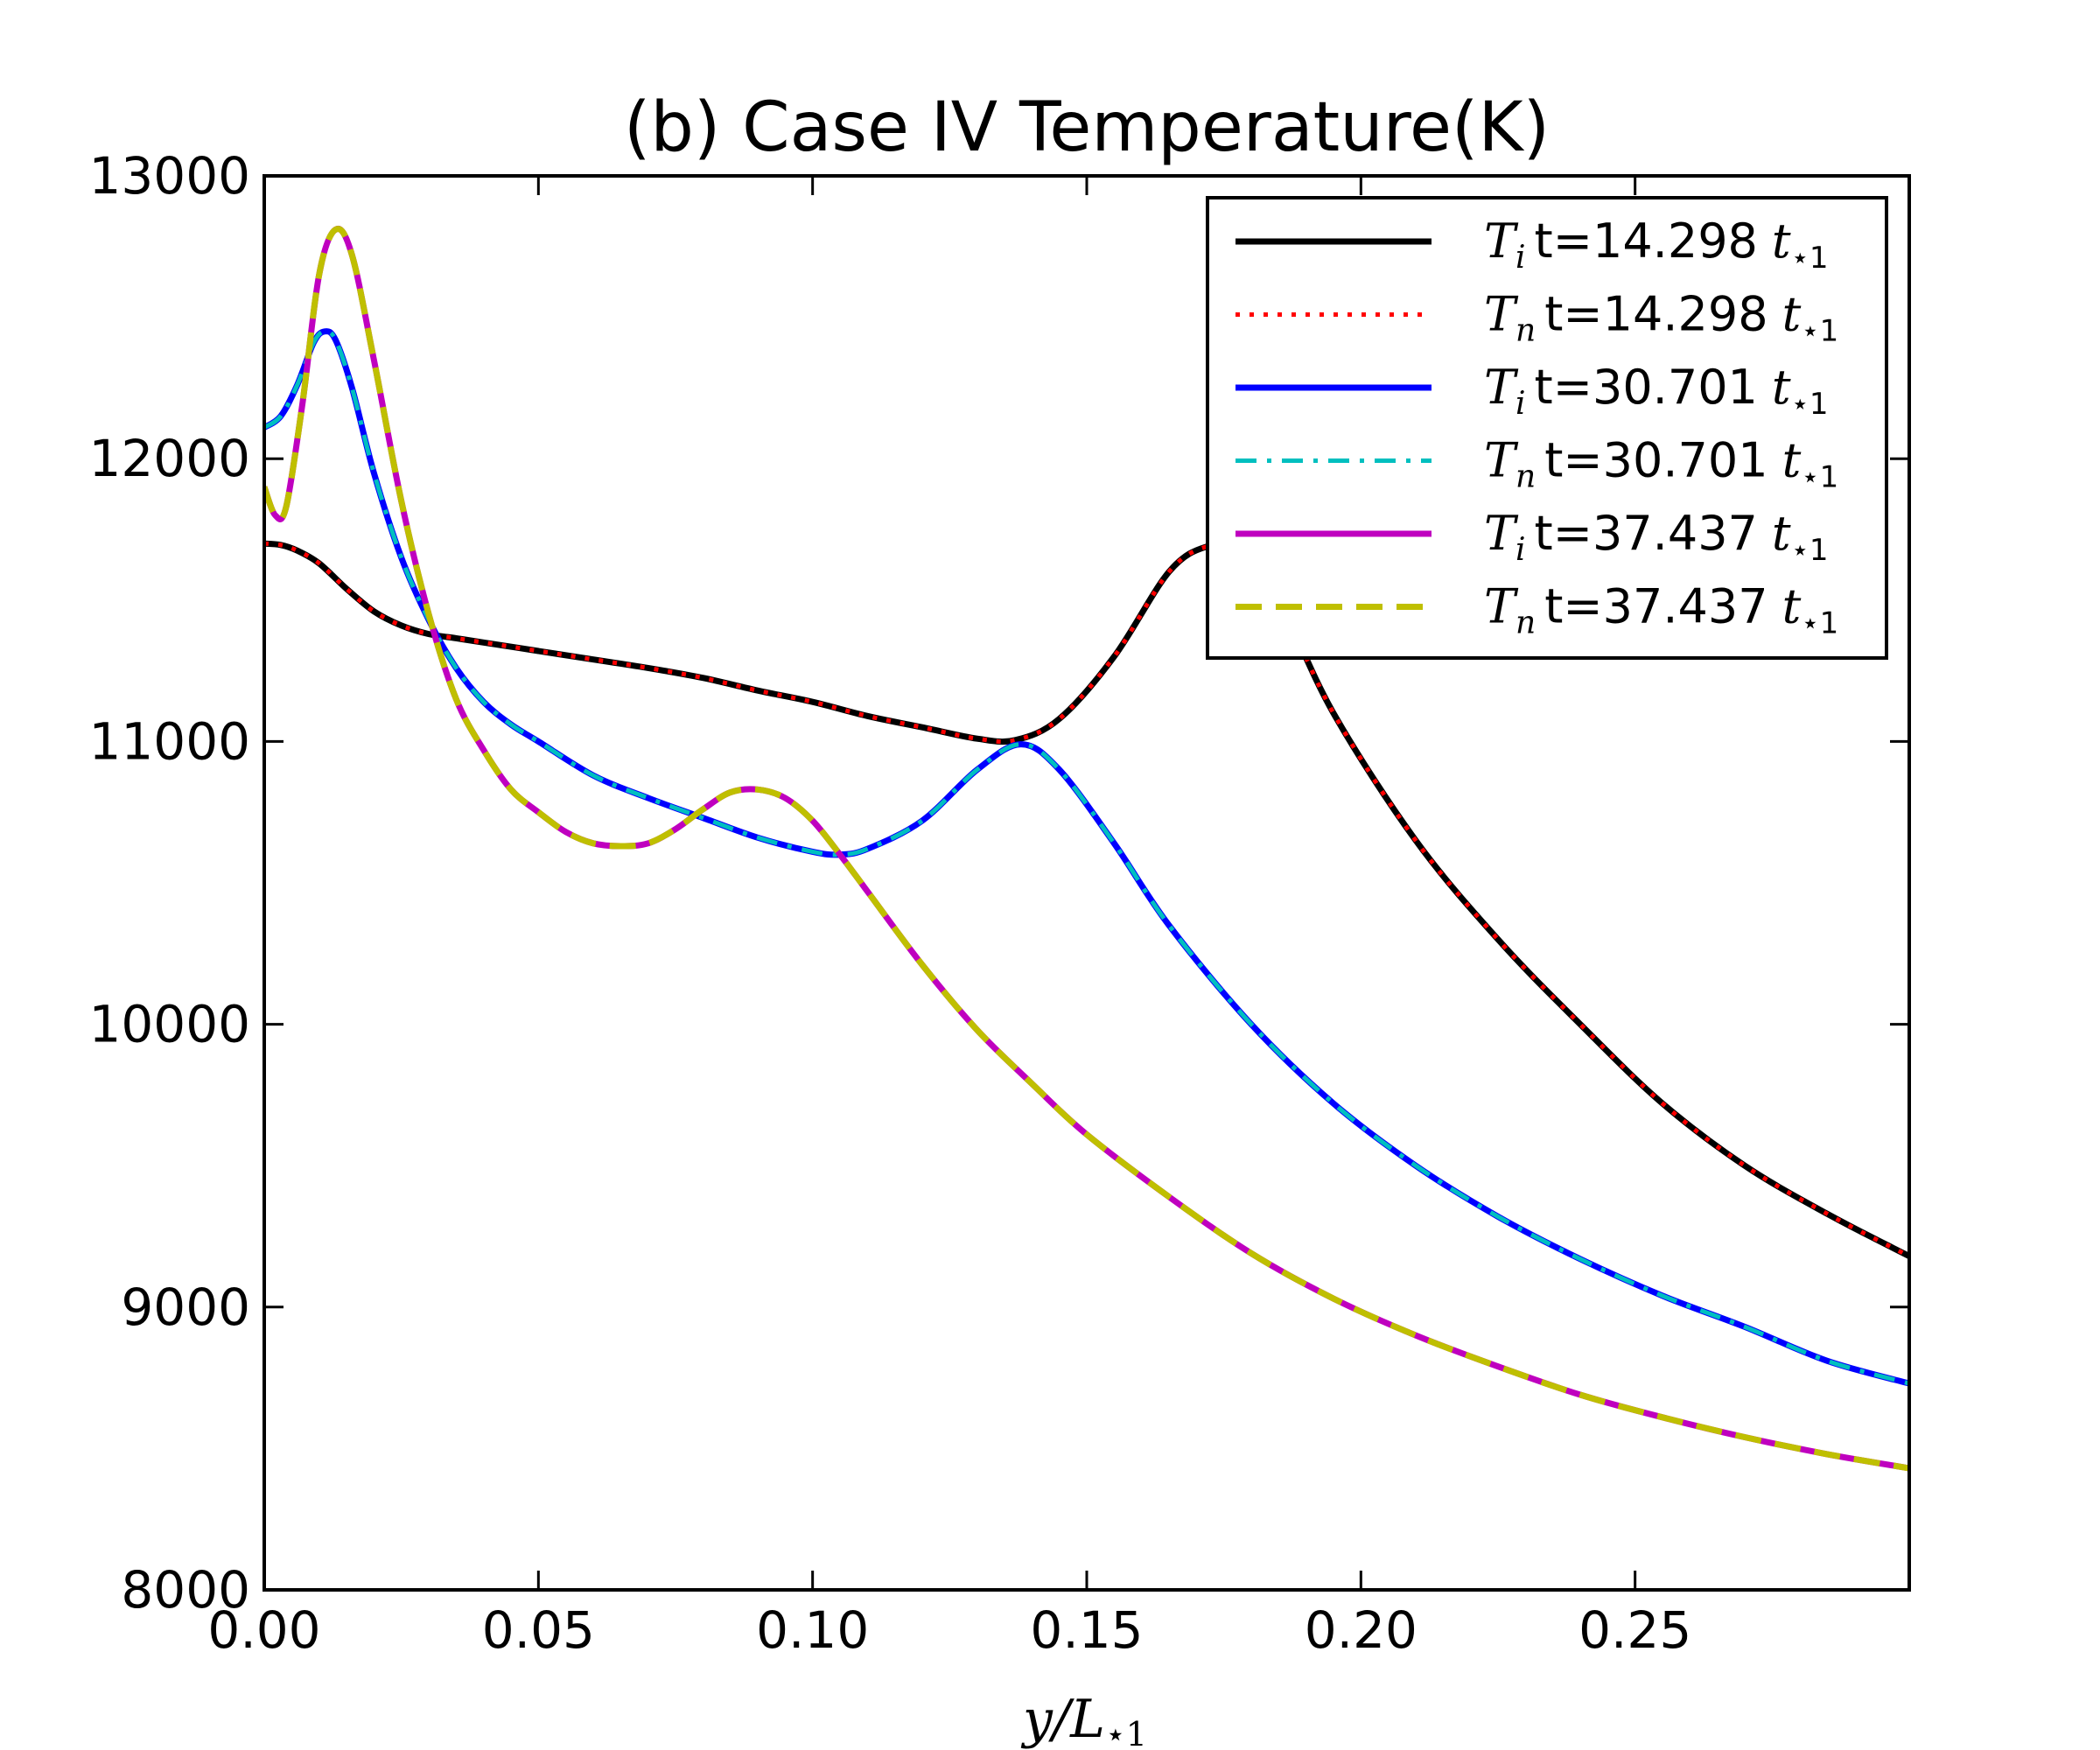 The height and width of the screenshot is (1750, 2100). Describe the element at coordinates (1661, 318) in the screenshot. I see `legend-label-2: Tn t=14.298 t⋆1` at that location.